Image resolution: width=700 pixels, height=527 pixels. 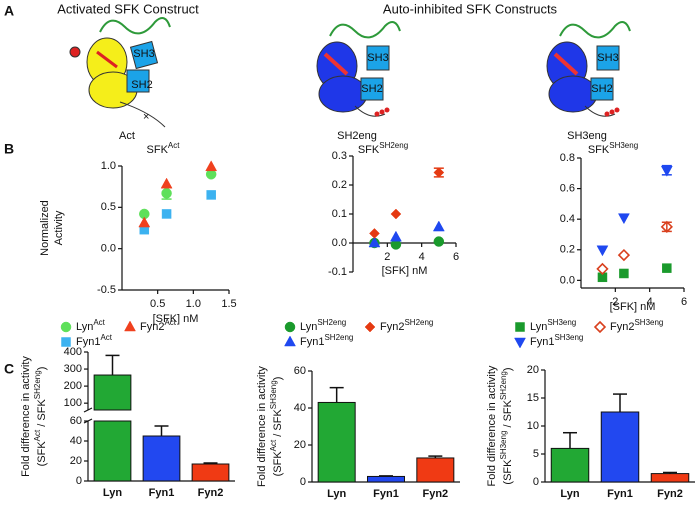 What do you see at coordinates (42, 369) in the screenshot?
I see `y-axis-label-part: )` at bounding box center [42, 369].